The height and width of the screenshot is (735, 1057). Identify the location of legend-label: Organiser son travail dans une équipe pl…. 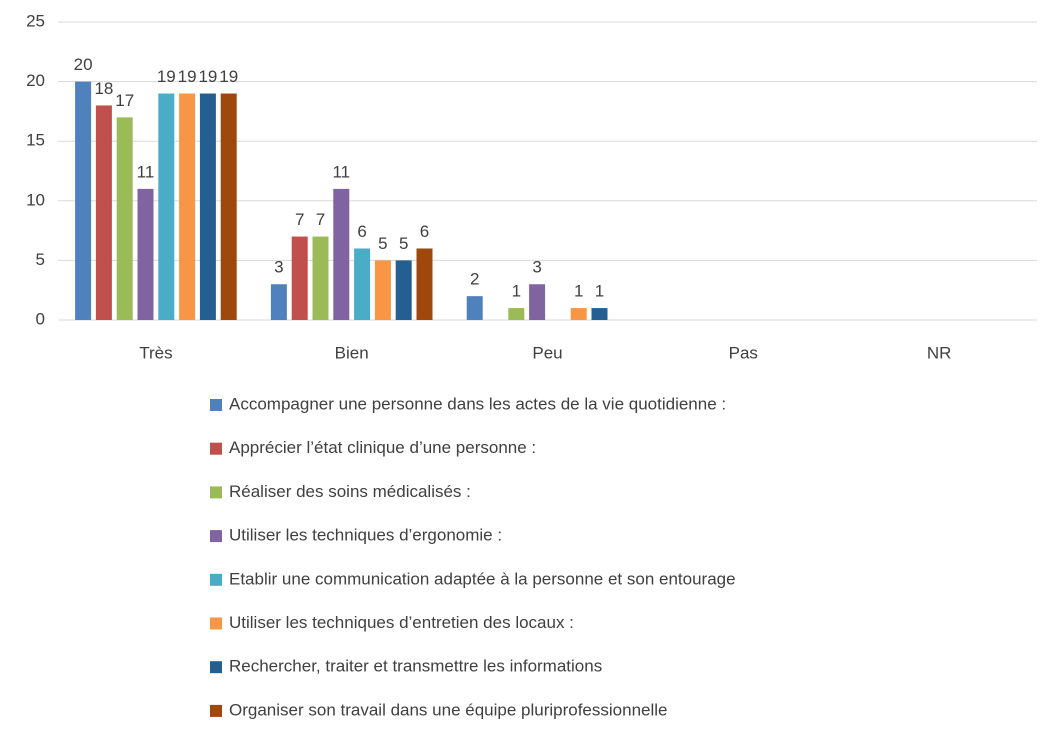
(448, 709).